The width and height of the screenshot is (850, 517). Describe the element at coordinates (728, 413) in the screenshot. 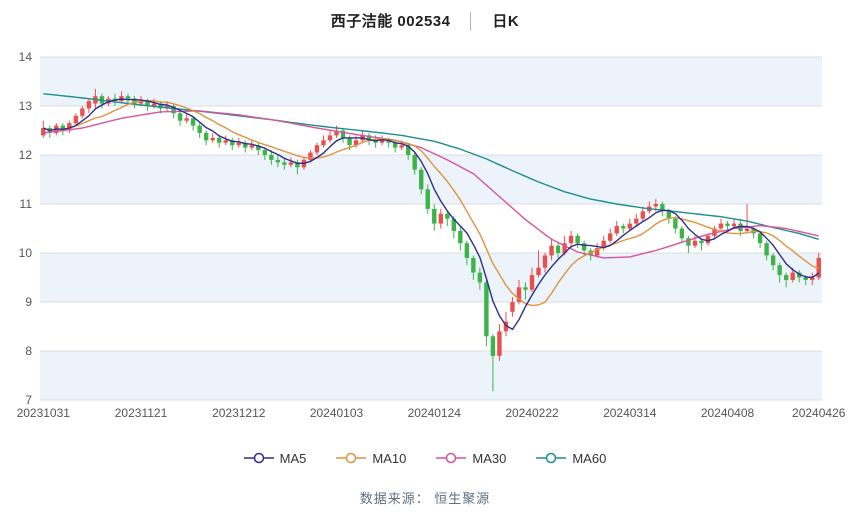

I see `x-axis-label: 20240408` at that location.